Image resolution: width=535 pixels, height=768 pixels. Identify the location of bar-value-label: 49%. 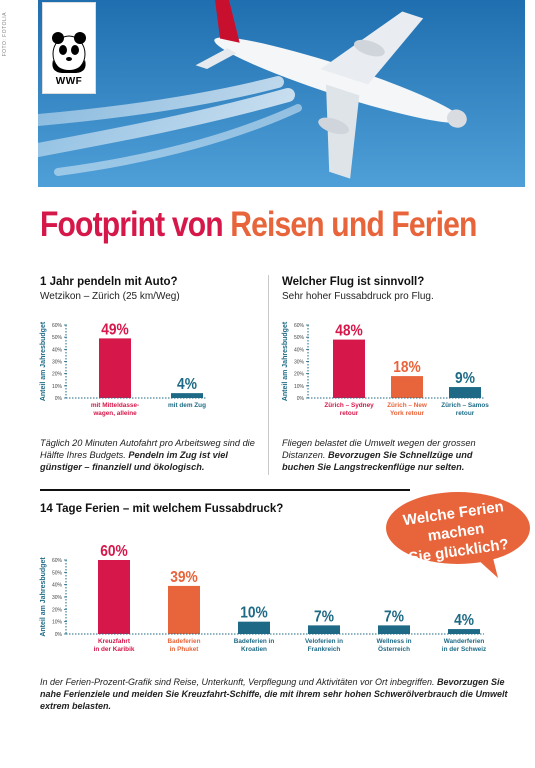
(115, 329).